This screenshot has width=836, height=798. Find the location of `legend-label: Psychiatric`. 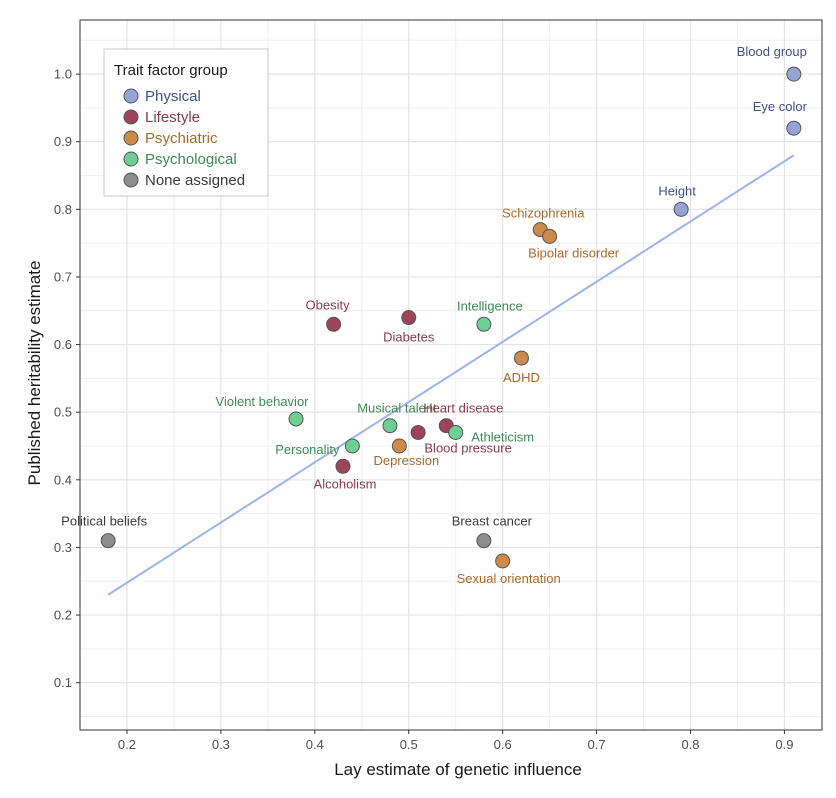

legend-label: Psychiatric is located at coordinates (181, 138).